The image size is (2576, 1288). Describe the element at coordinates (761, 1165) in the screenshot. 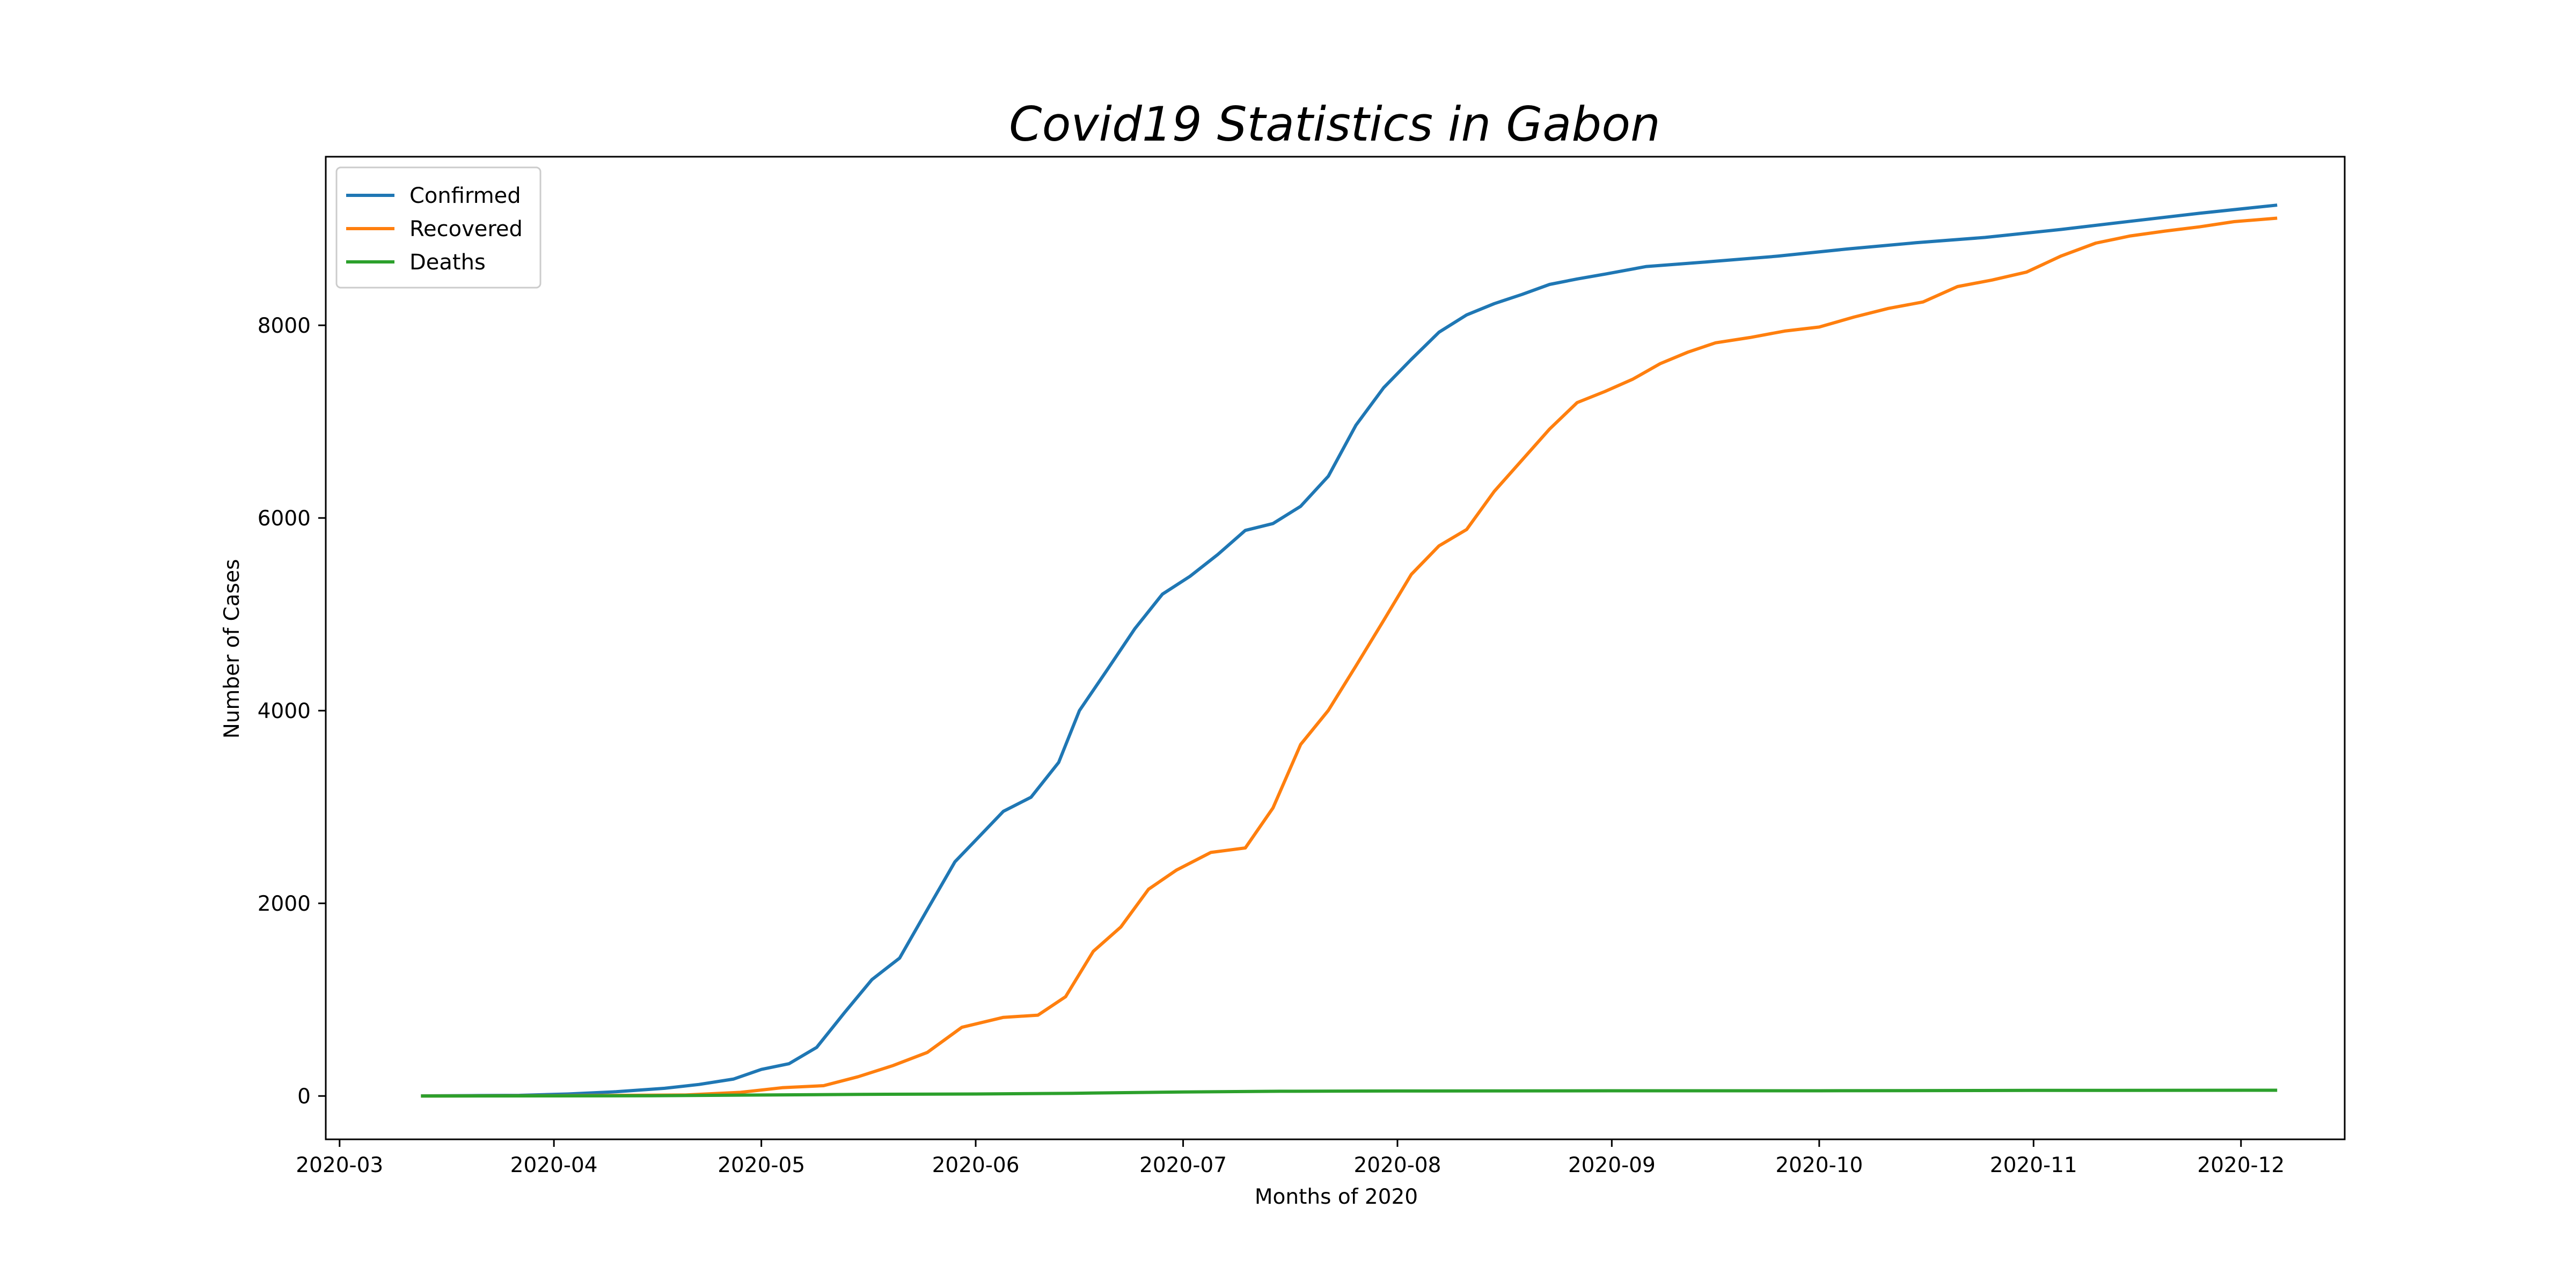

I see `x-tick-label: 2020-05` at that location.